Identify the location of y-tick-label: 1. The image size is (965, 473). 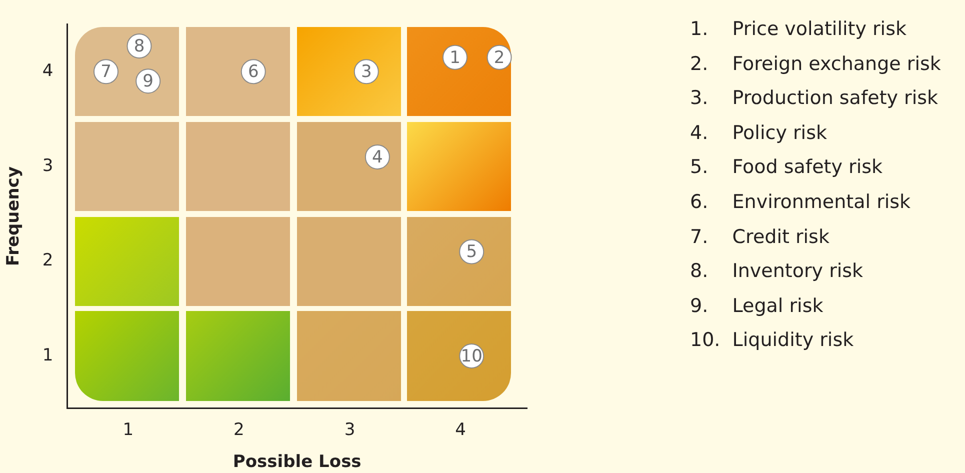
(48, 355).